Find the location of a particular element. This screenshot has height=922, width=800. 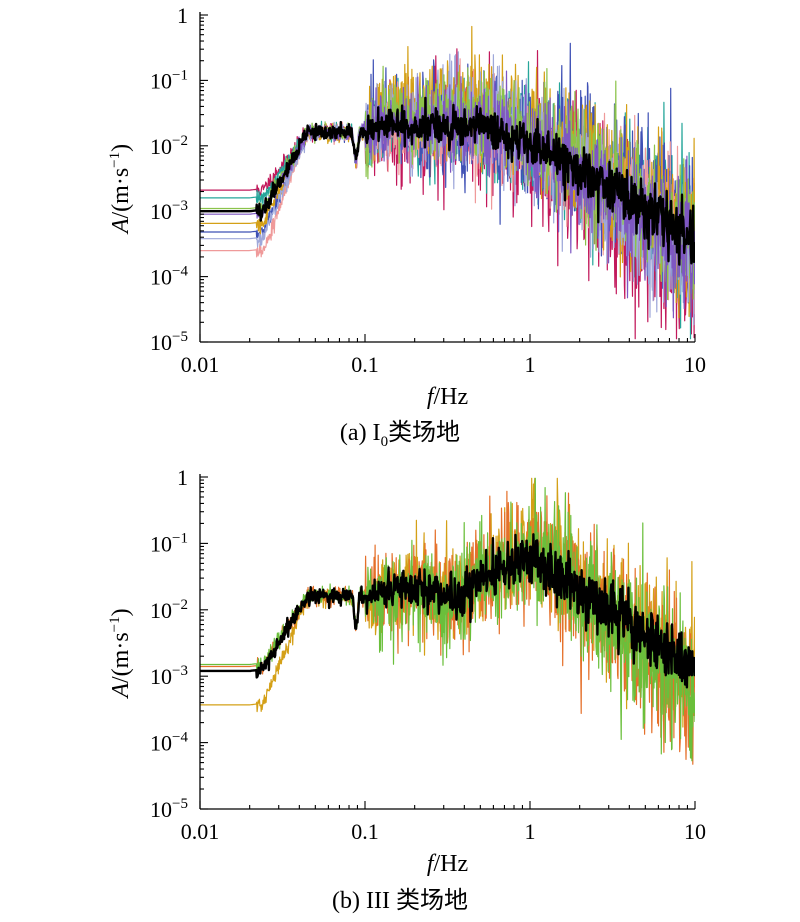

panel-caption: (a) I0类场地 is located at coordinates (400, 434).